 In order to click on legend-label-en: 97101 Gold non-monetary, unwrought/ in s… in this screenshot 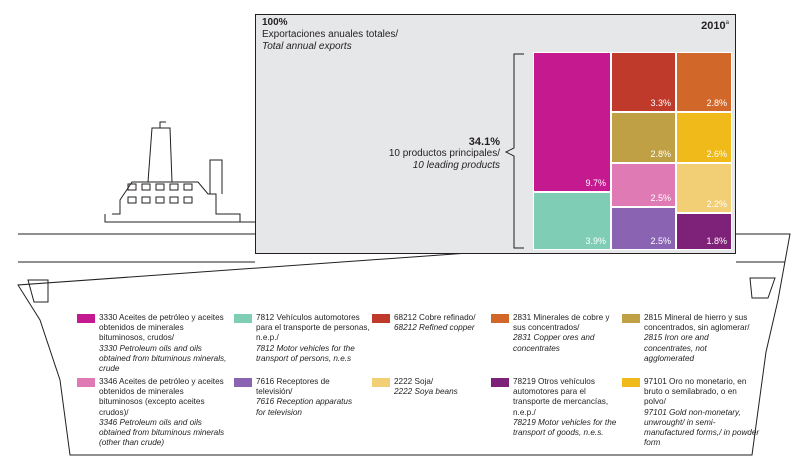, I will do `click(702, 427)`.